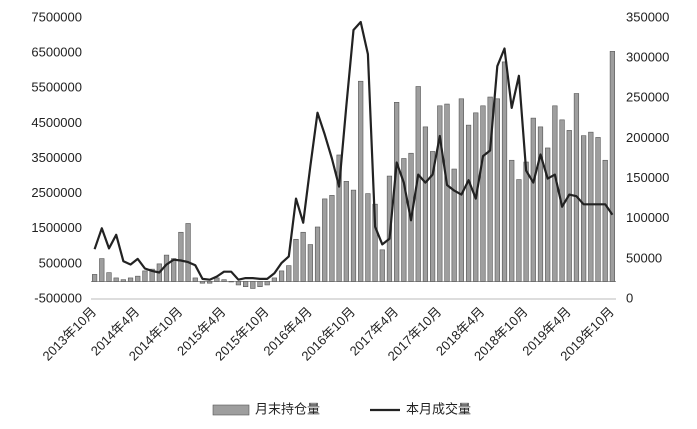  Describe the element at coordinates (647, 57) in the screenshot. I see `y2-tick-label: 300000` at that location.